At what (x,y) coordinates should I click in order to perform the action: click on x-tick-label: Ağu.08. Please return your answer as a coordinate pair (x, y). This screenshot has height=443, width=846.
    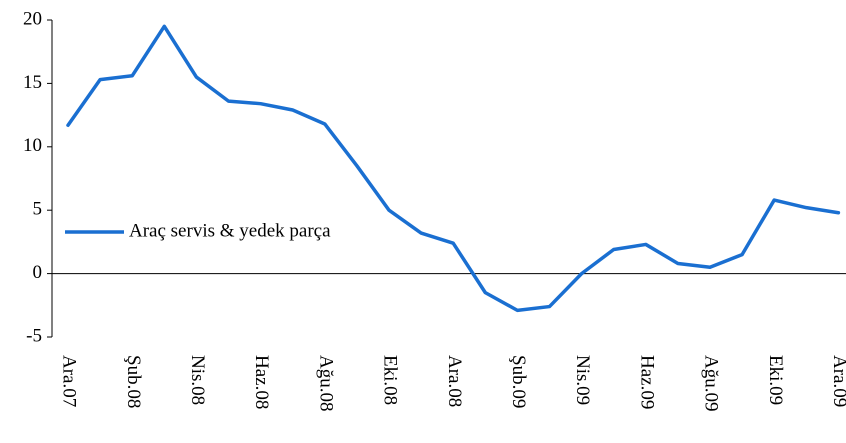
    Looking at the image, I should click on (325, 383).